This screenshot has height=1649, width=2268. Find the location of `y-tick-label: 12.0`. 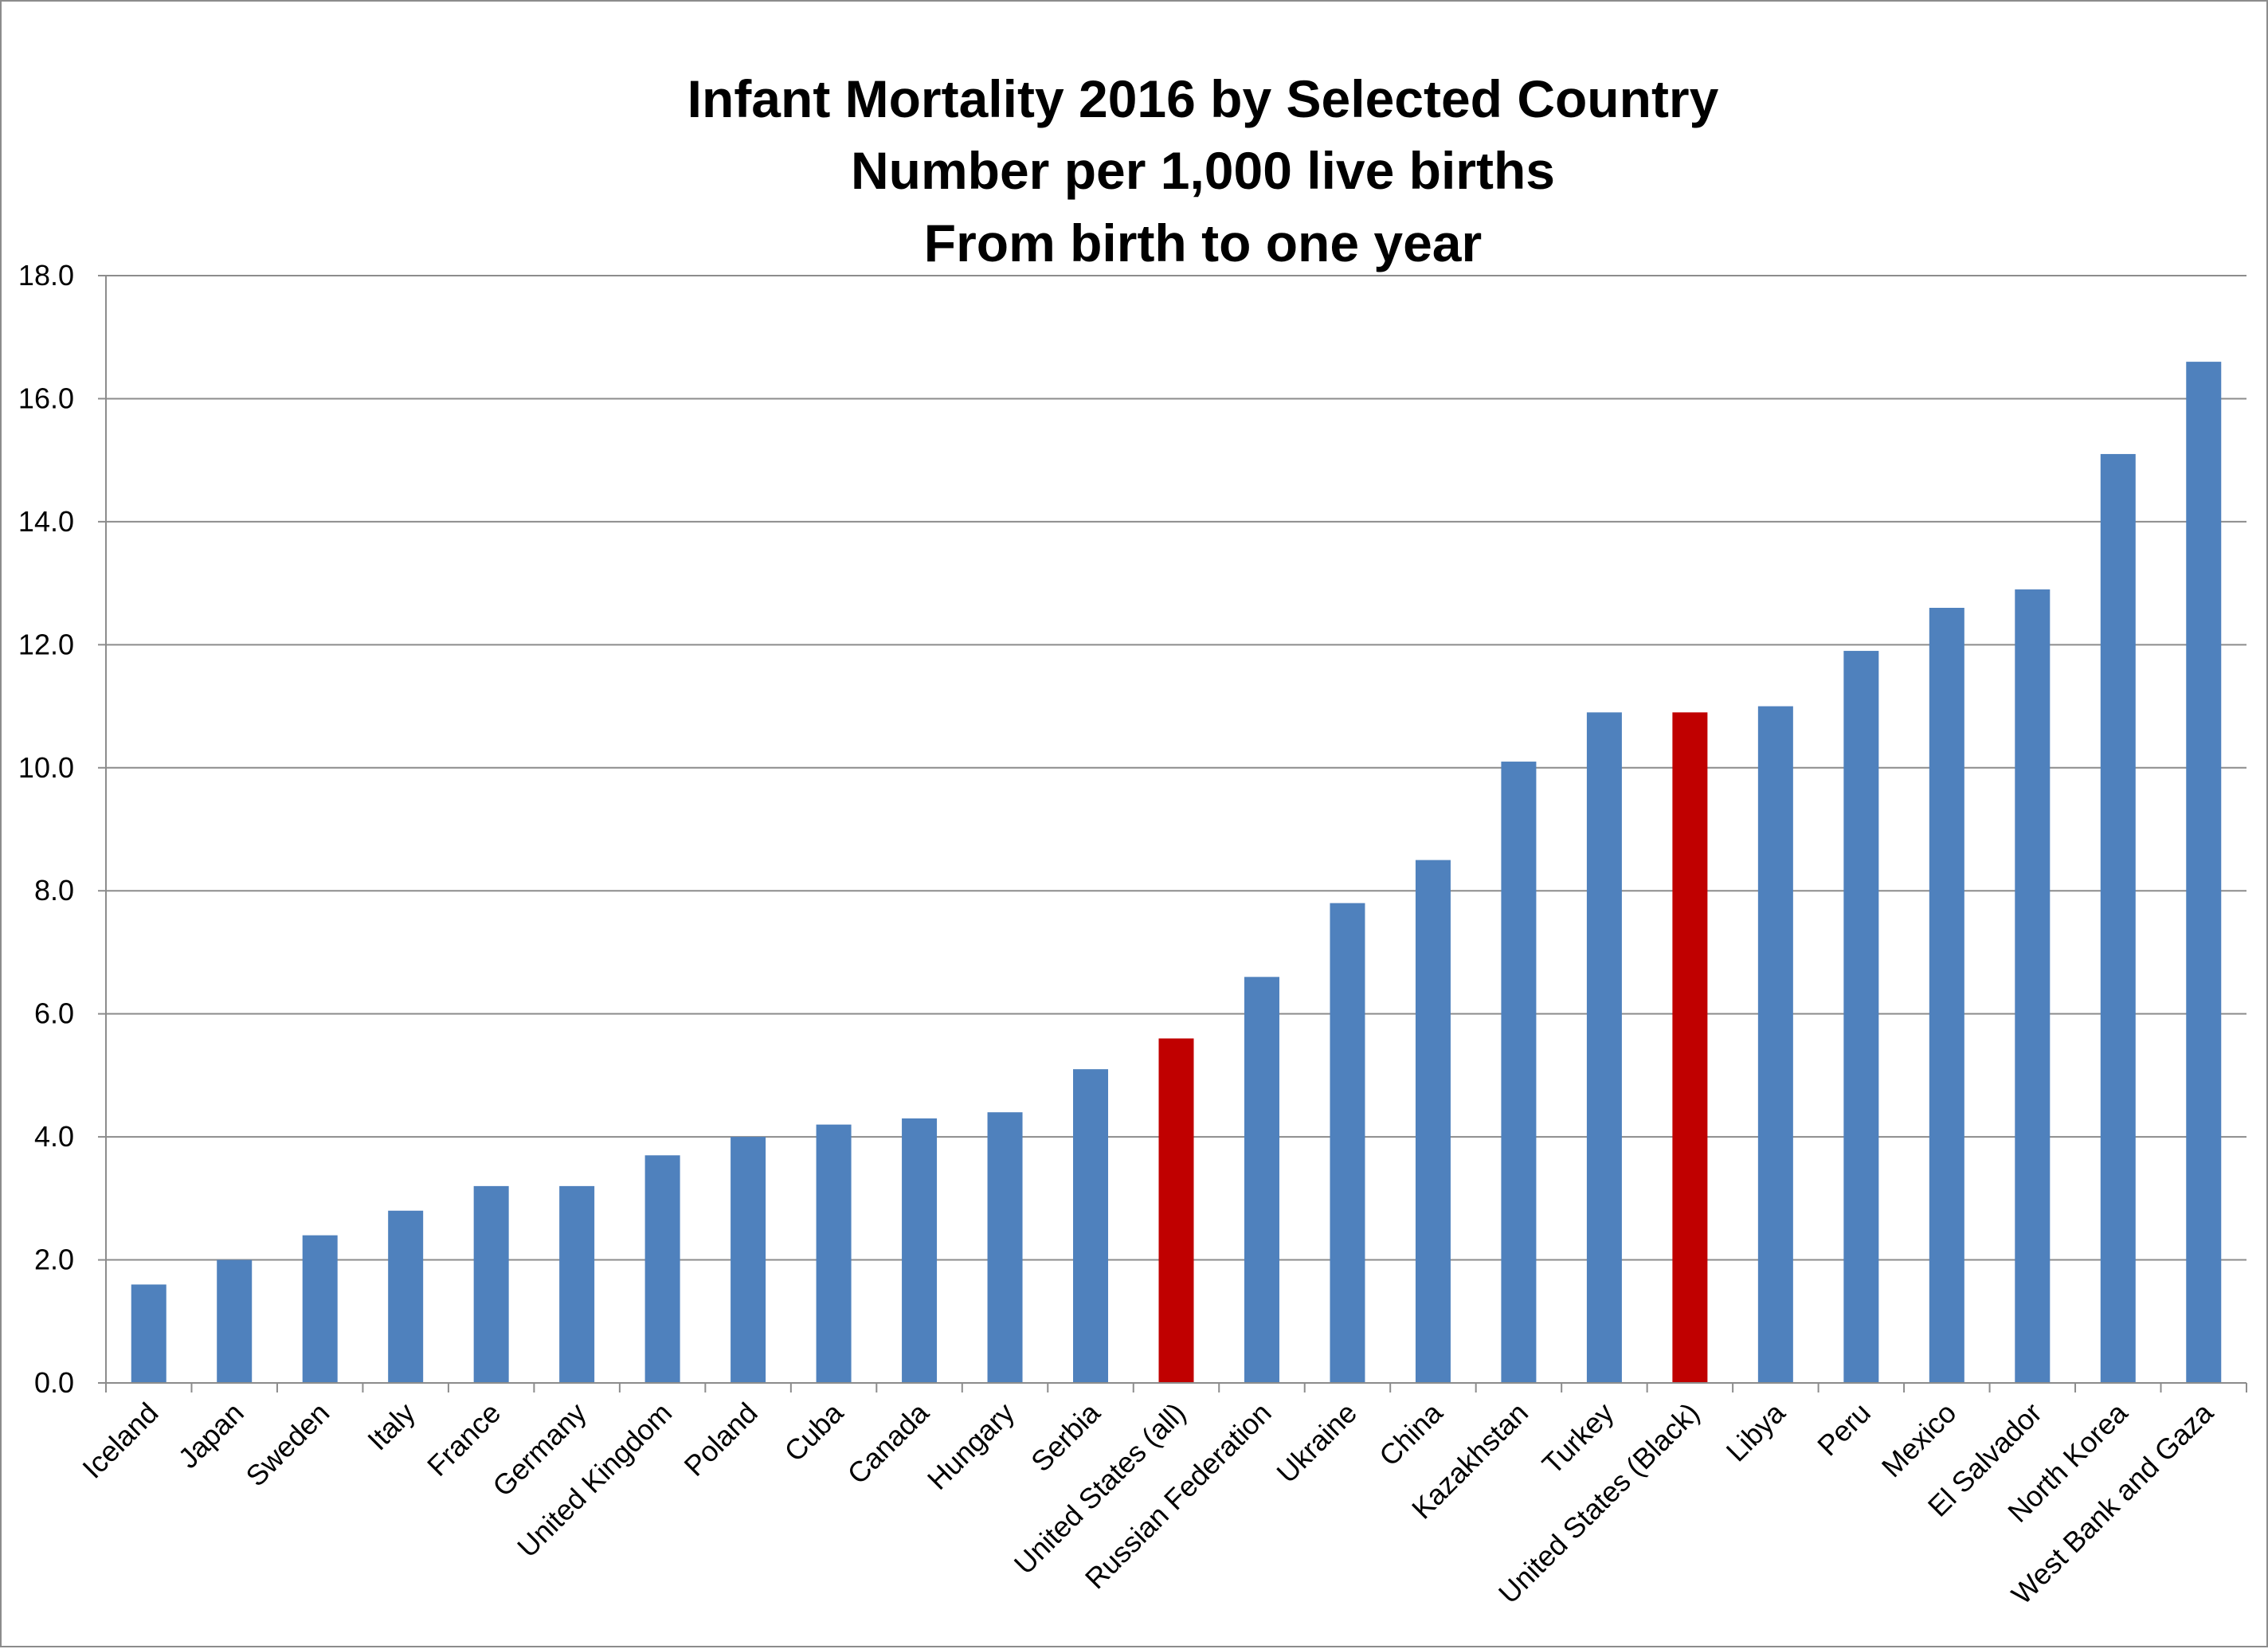

y-tick-label: 12.0 is located at coordinates (46, 644).